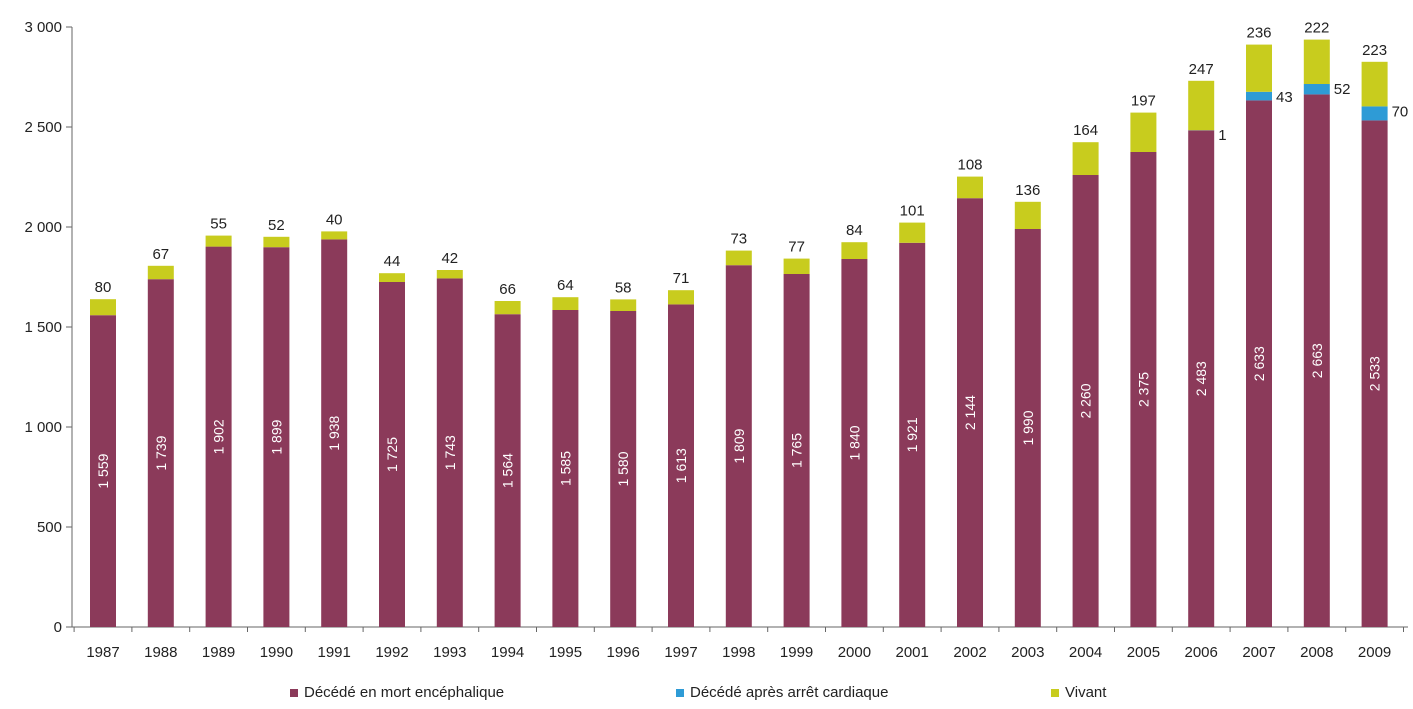 The width and height of the screenshot is (1413, 709). What do you see at coordinates (1028, 427) in the screenshot?
I see `bar-inner-label: 1 990` at bounding box center [1028, 427].